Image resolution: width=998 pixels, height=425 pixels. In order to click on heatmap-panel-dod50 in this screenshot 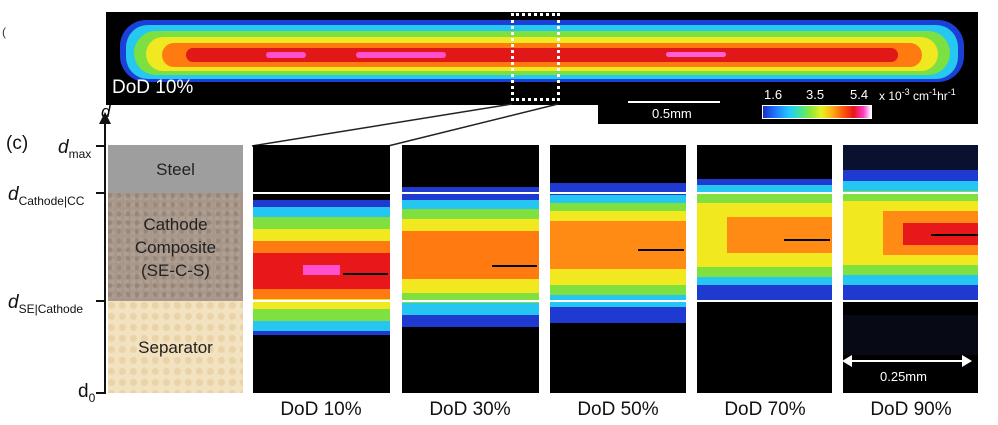, I will do `click(618, 269)`.